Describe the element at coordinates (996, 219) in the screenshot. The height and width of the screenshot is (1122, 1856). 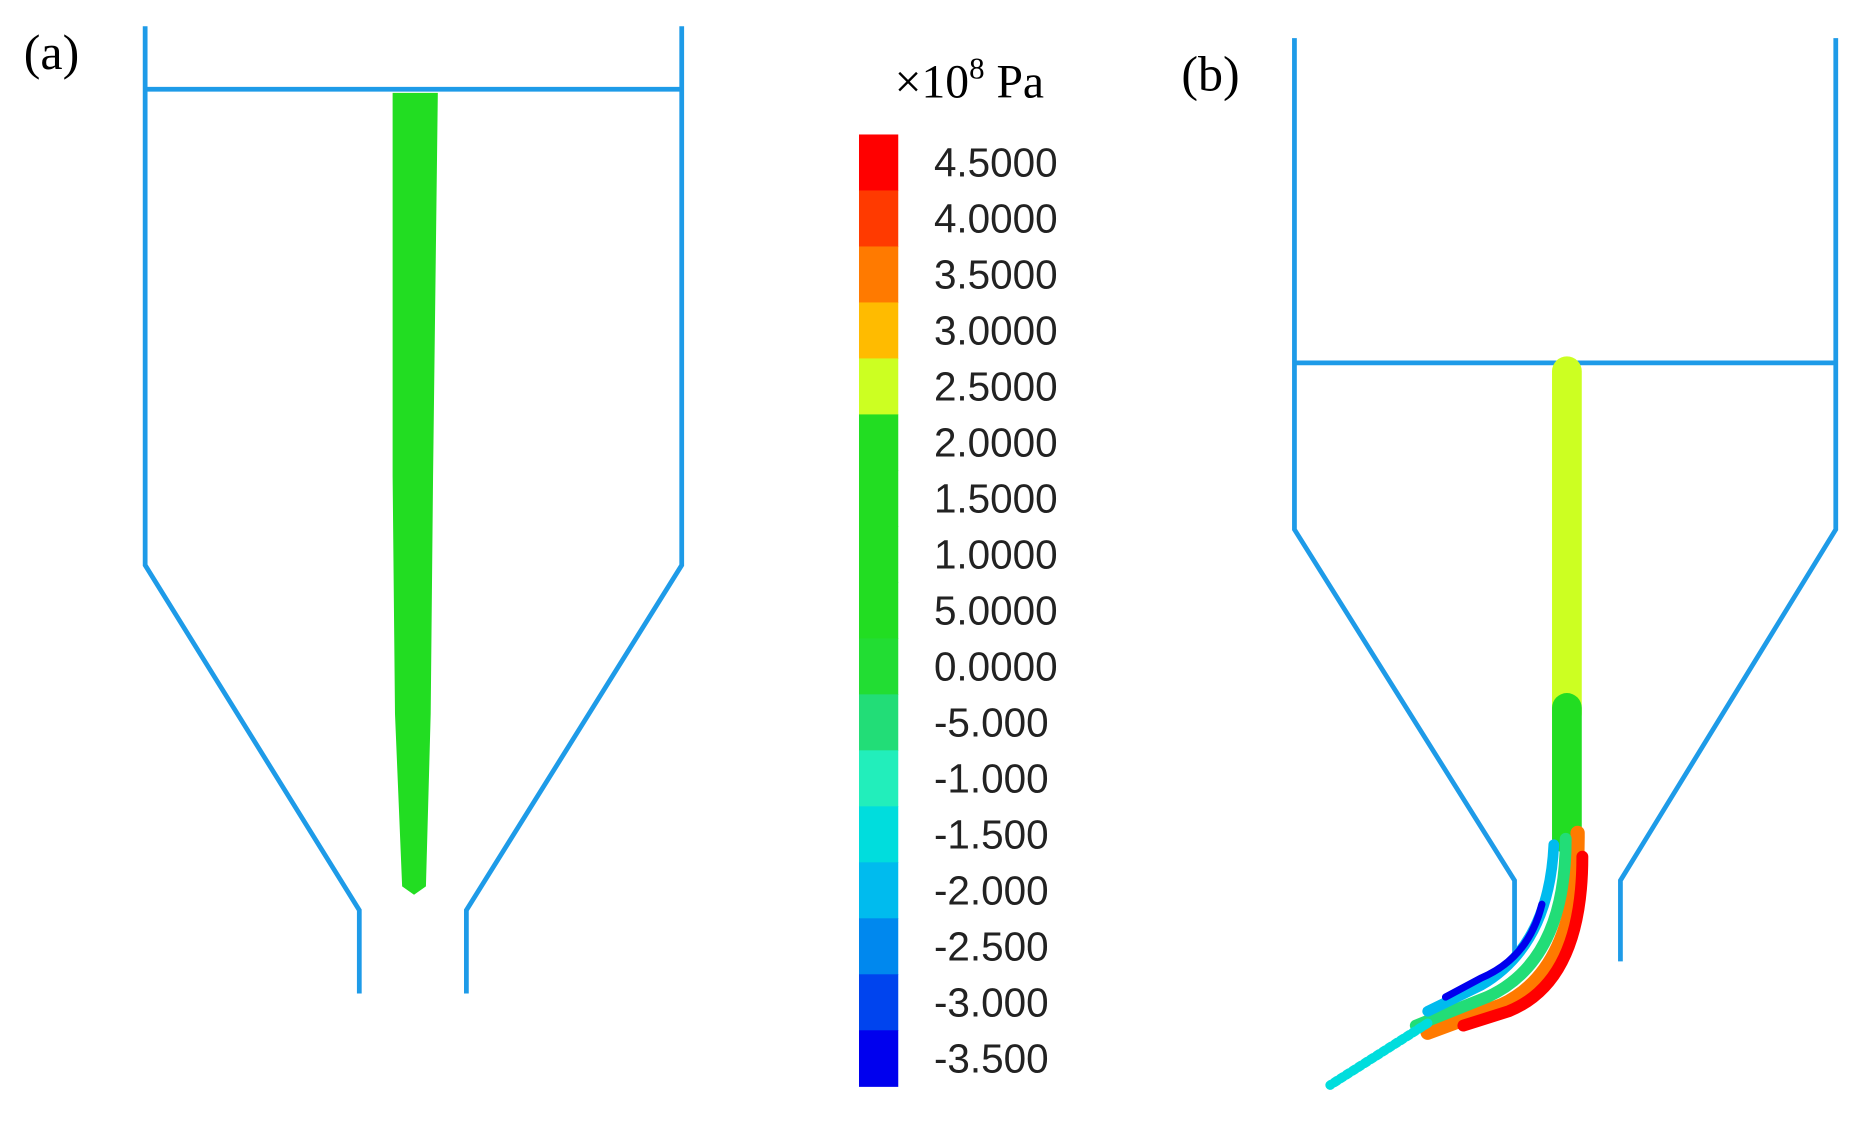
I see `colorbar-label: 4.0000` at that location.